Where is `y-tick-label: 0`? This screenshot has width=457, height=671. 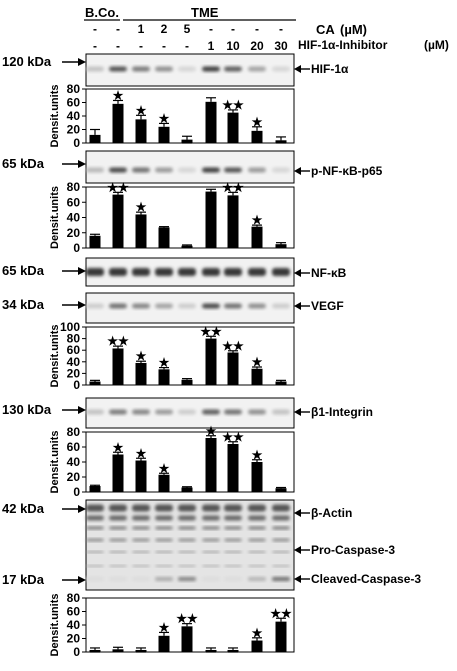 y-tick-label: 0 is located at coordinates (76, 248).